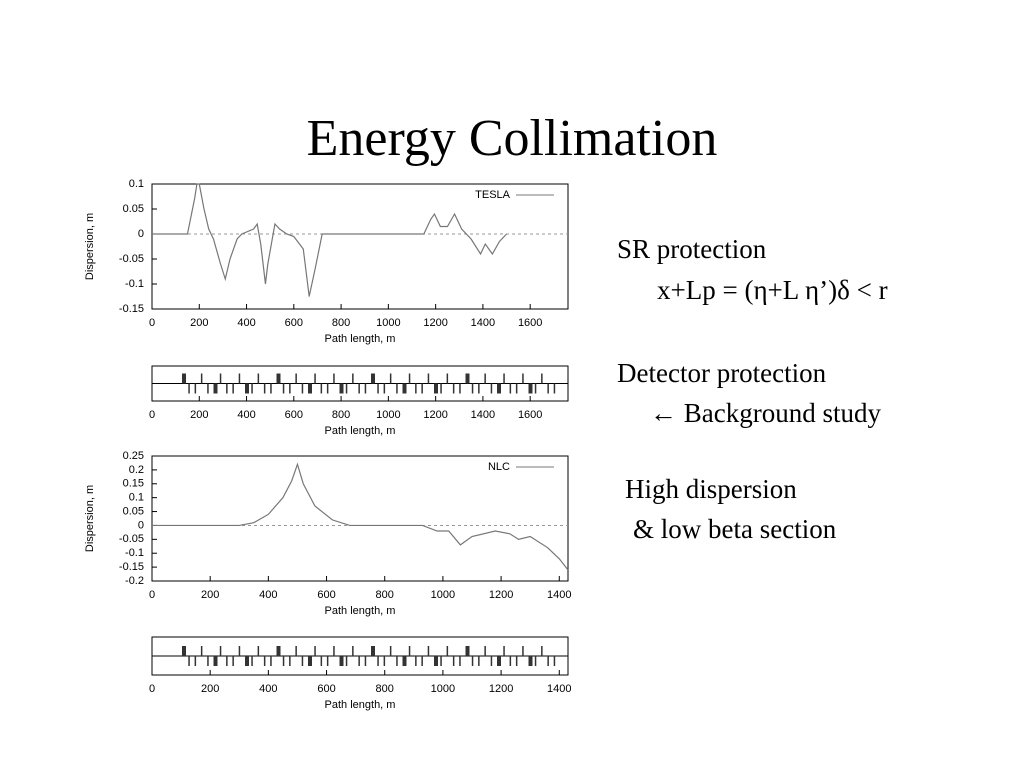 The image size is (1024, 768). What do you see at coordinates (136, 184) in the screenshot?
I see `y-tick-label: 0.1` at bounding box center [136, 184].